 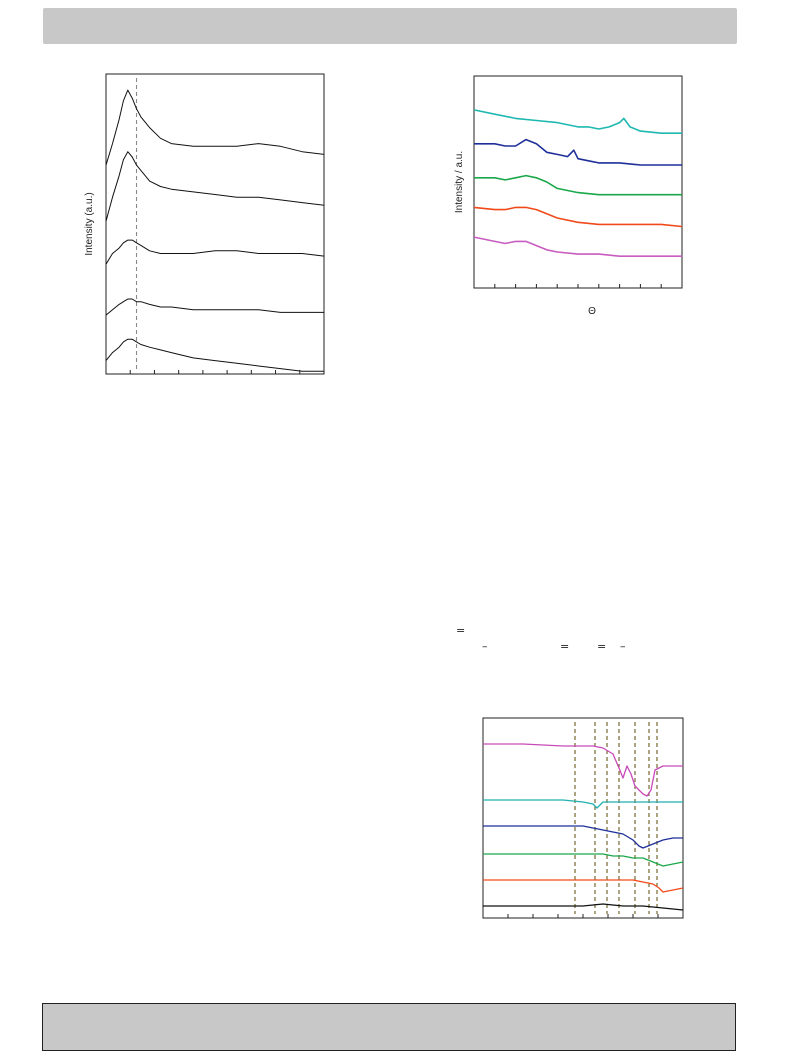 I want to click on figure-xrd-color: Intensity / a.u. Θ, so click(x=573, y=194).